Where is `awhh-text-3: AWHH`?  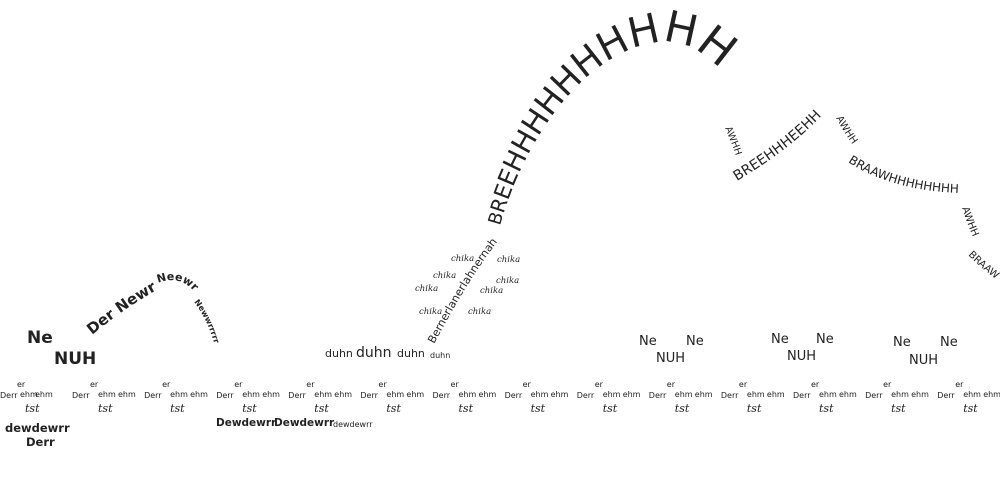 awhh-text-3: AWHH is located at coordinates (969, 221).